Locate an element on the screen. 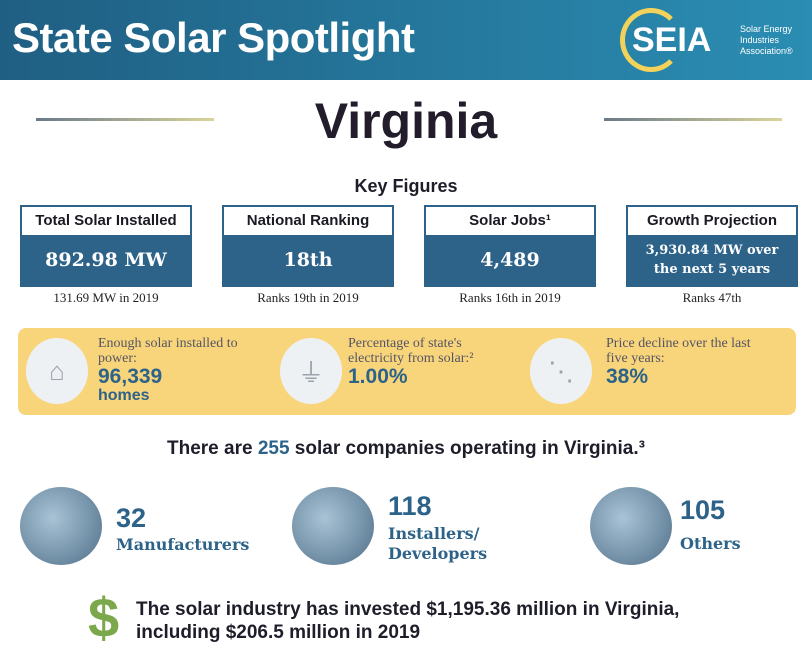  companies-post: solar companies operating in Virginia.³ is located at coordinates (467, 448).